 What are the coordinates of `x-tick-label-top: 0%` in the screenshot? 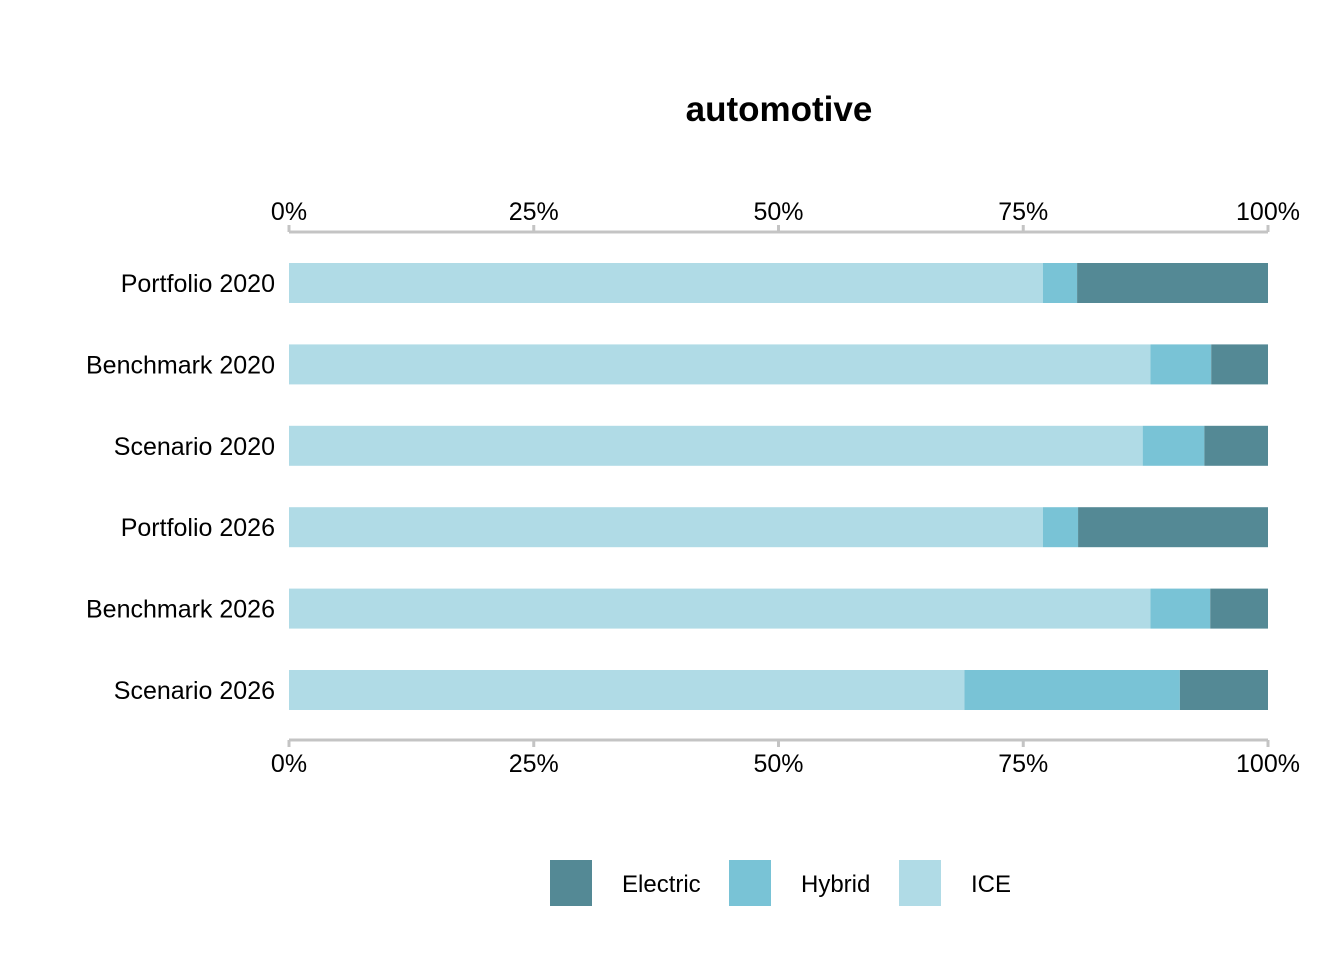 It's located at (289, 212).